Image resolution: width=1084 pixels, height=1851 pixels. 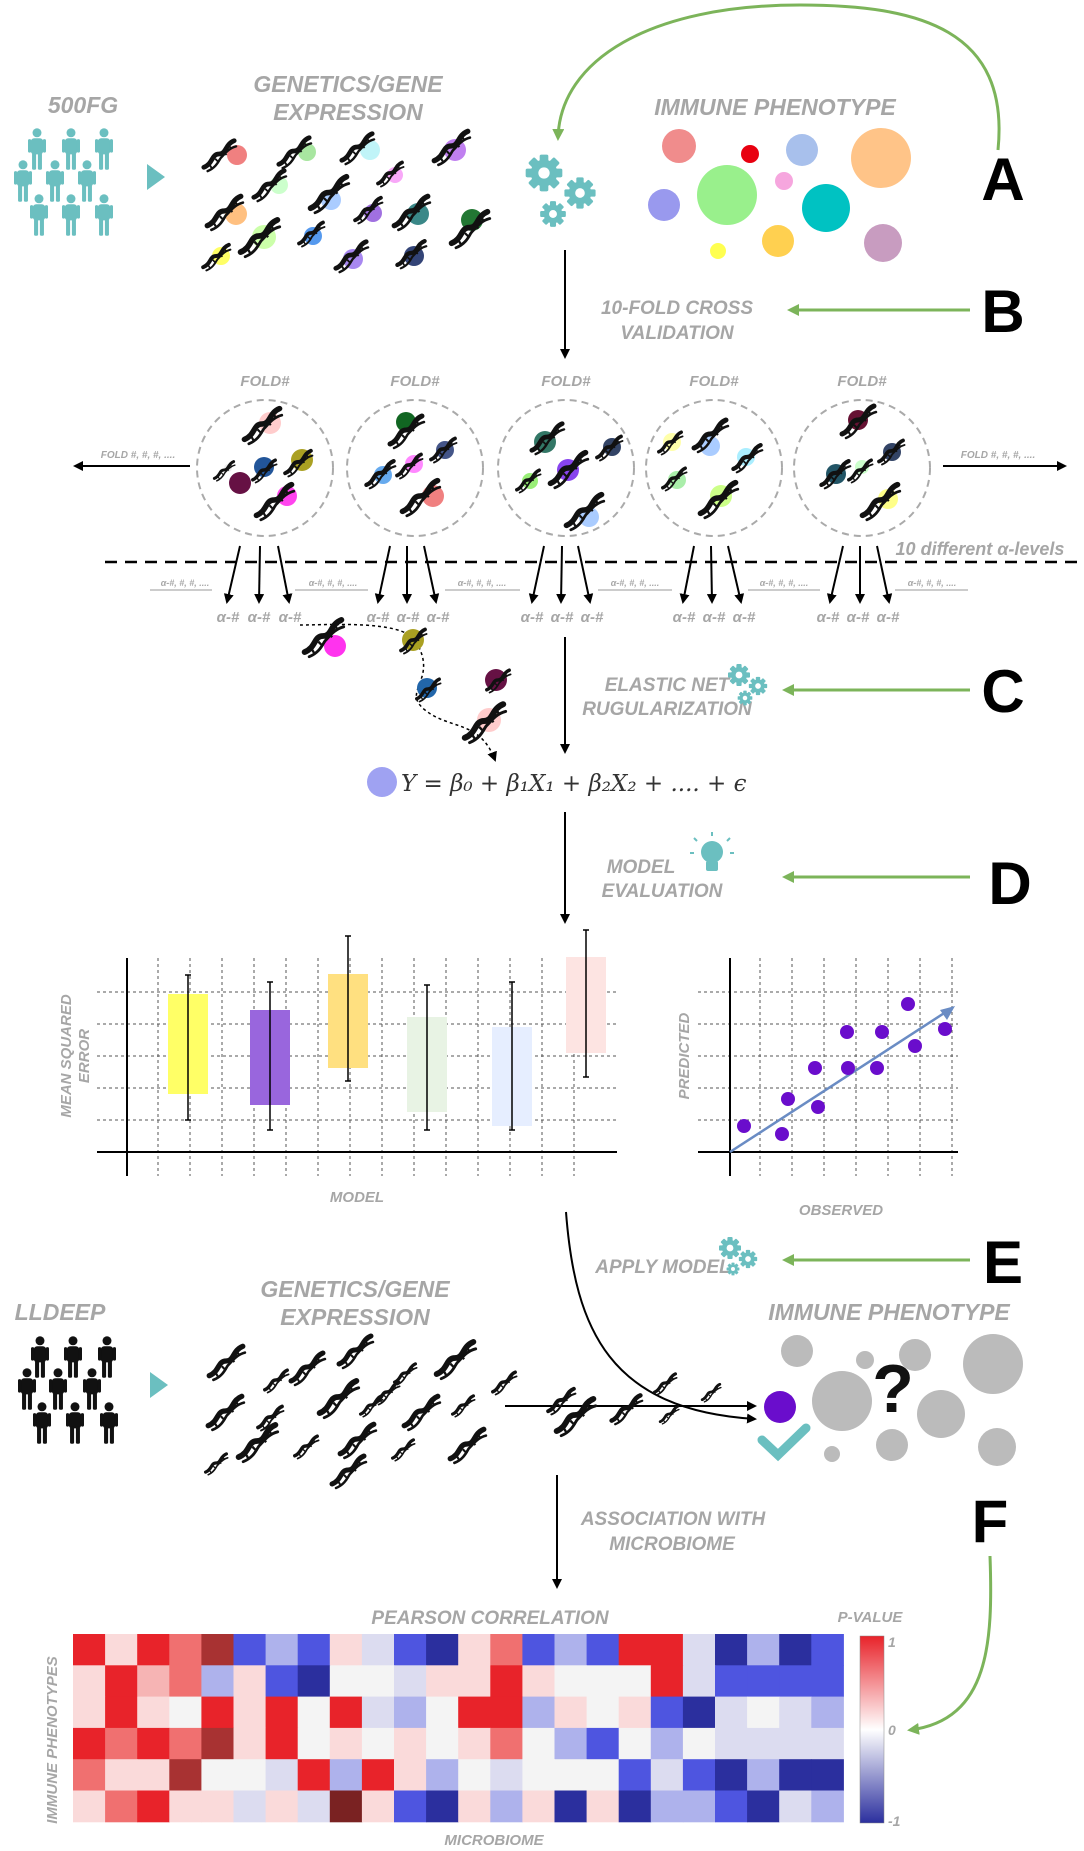 What do you see at coordinates (490, 1618) in the screenshot?
I see `heatmap-title: PEARSON CORRELATION` at bounding box center [490, 1618].